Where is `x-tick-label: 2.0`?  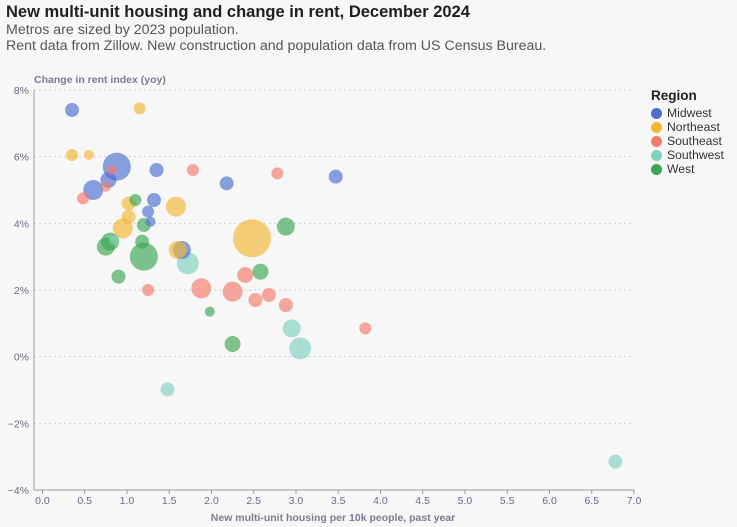
x-tick-label: 2.0 is located at coordinates (211, 501).